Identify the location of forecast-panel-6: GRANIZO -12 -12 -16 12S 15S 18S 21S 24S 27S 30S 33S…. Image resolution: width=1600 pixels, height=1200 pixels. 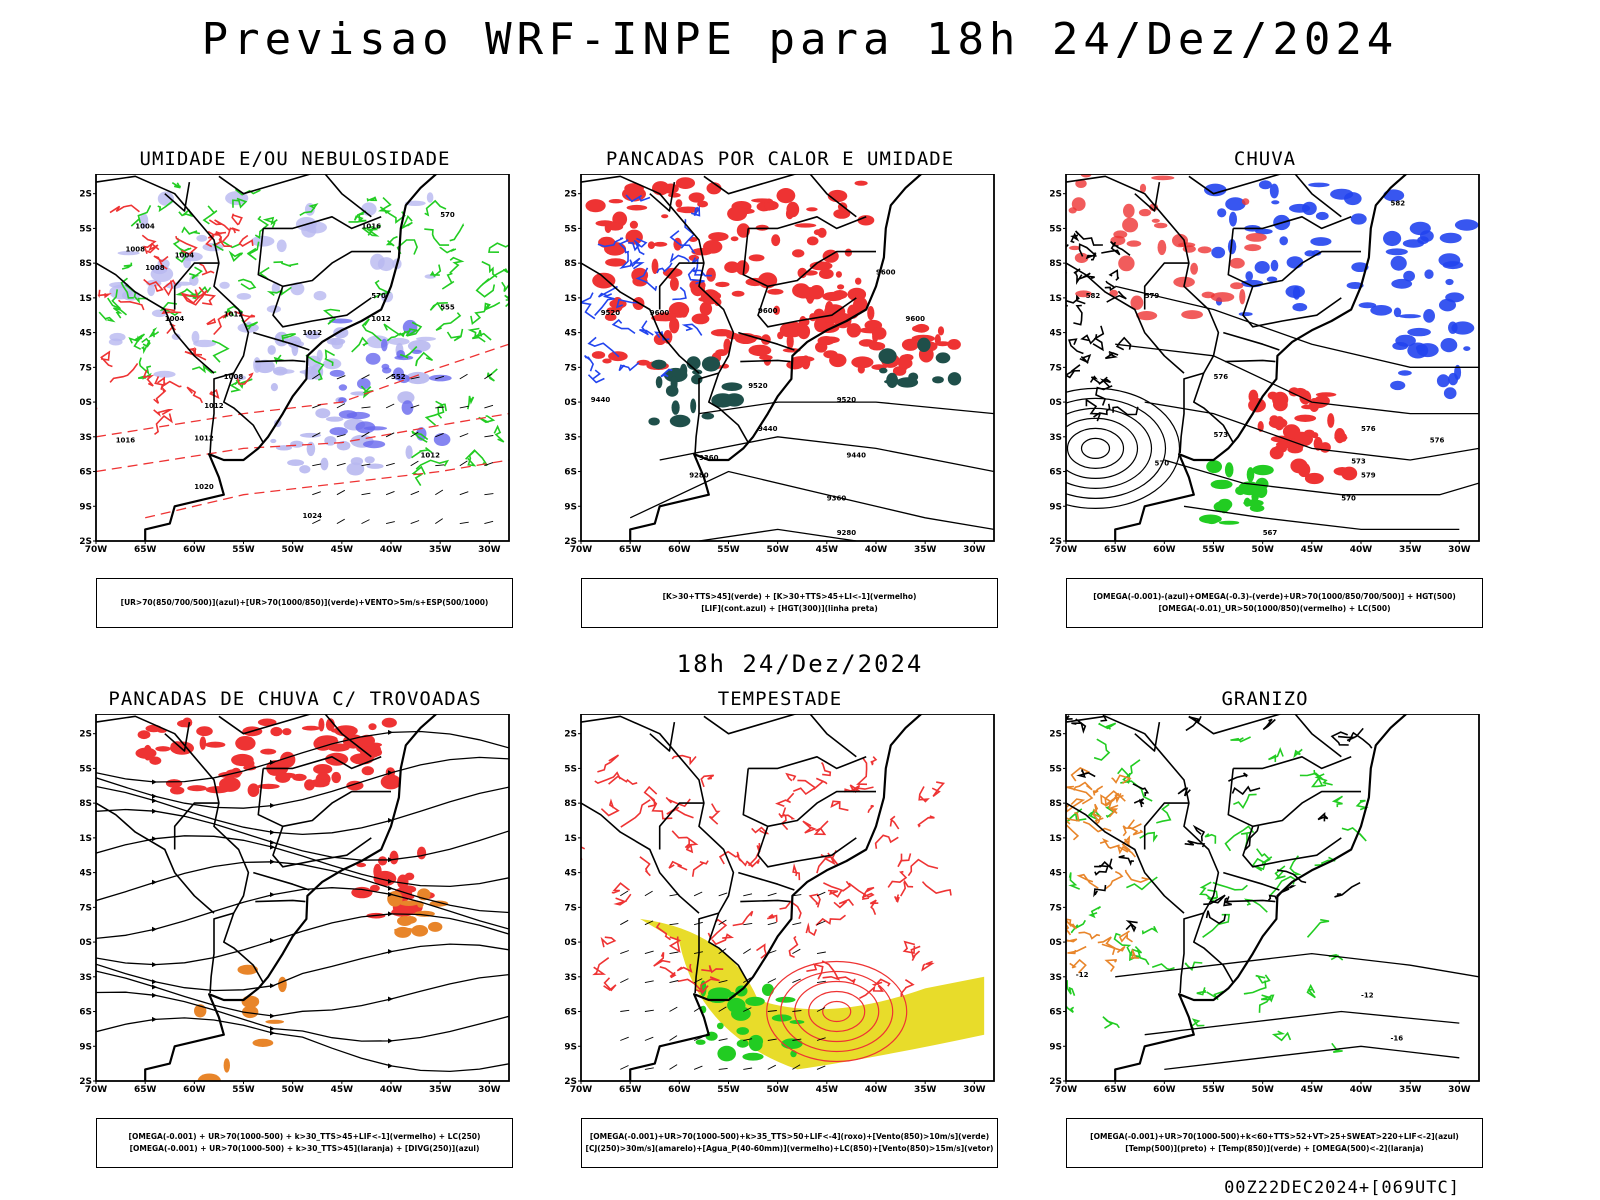
(1266, 928).